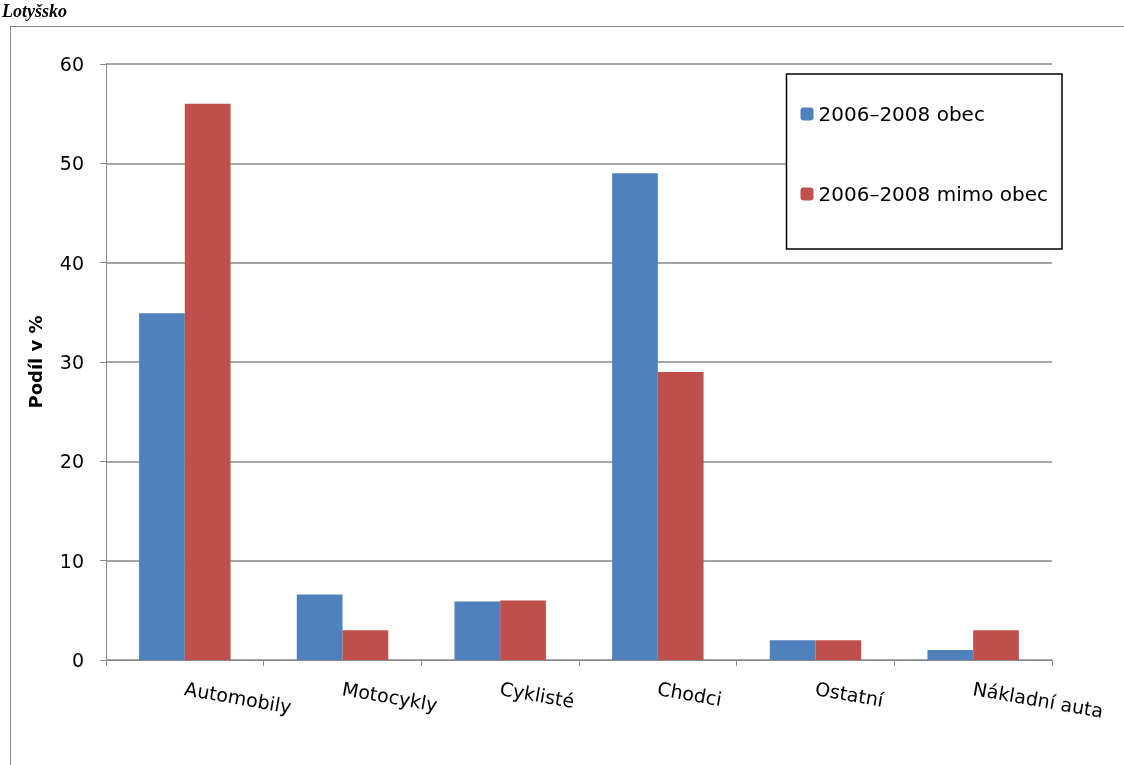  Describe the element at coordinates (35, 362) in the screenshot. I see `y-axis-title: Podíl v %` at that location.